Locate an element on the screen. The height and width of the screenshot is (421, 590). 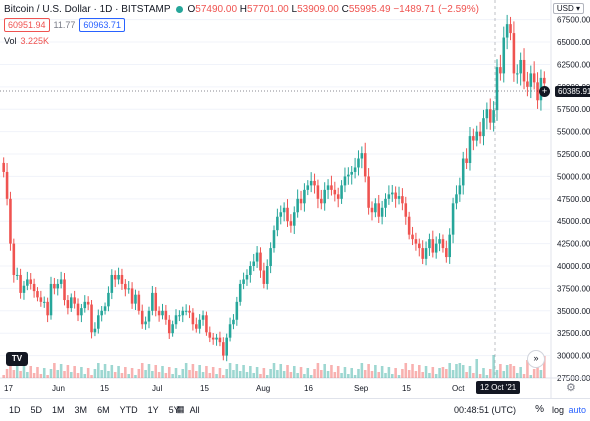
log-toggle: log is located at coordinates (557, 410).